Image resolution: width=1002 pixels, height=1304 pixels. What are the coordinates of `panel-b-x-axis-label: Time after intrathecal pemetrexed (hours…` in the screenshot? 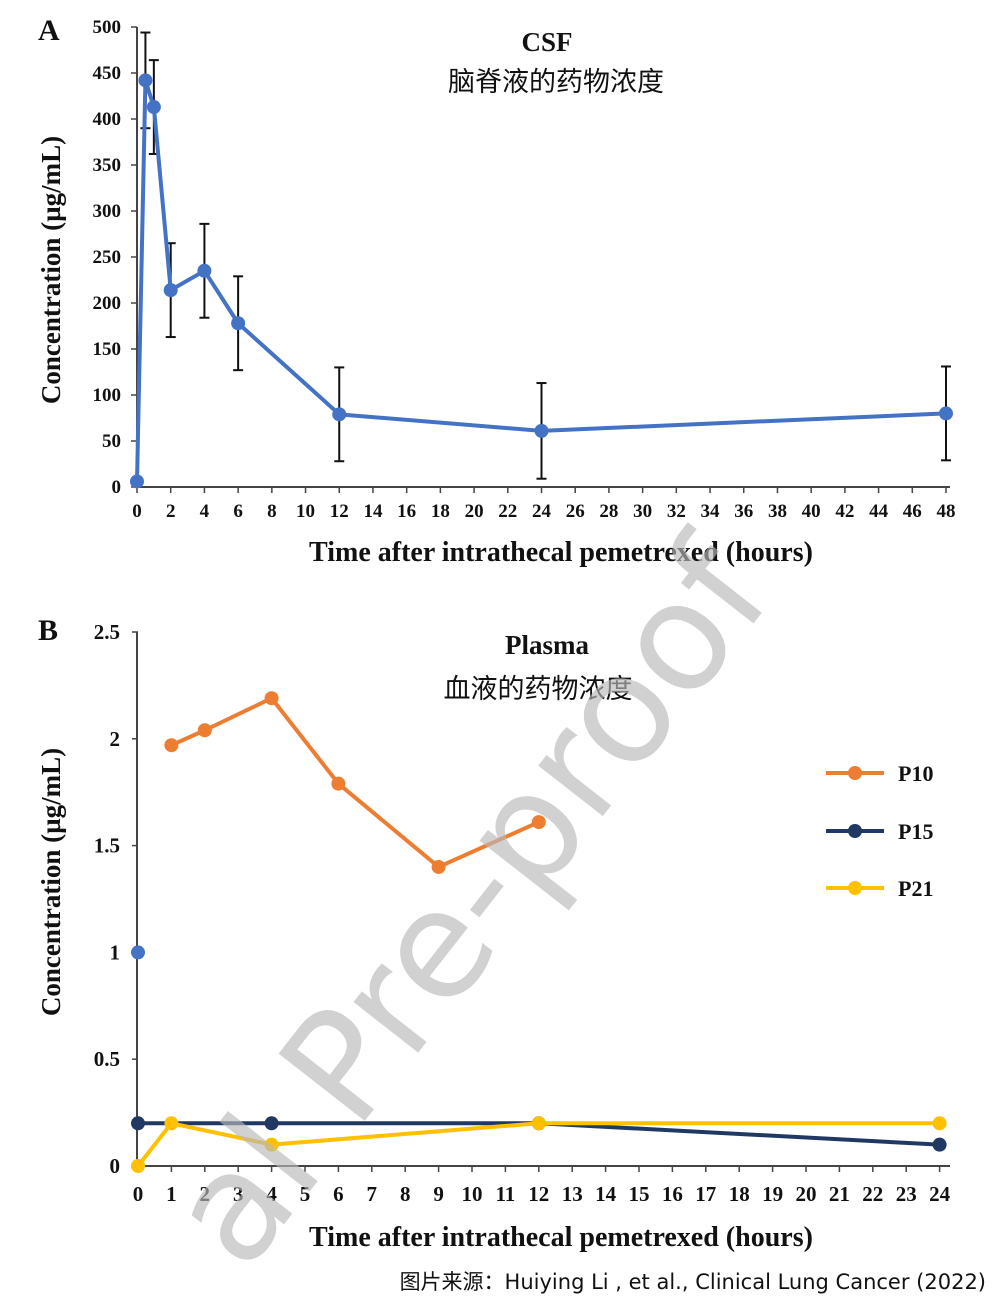 It's located at (561, 1237).